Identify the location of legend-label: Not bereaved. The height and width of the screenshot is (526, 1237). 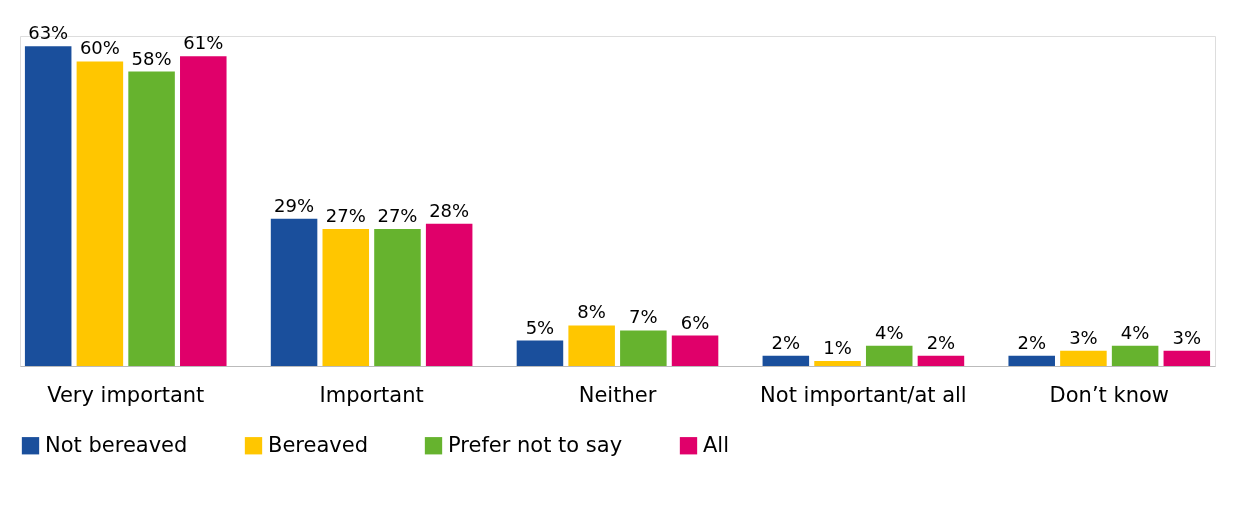
(116, 444).